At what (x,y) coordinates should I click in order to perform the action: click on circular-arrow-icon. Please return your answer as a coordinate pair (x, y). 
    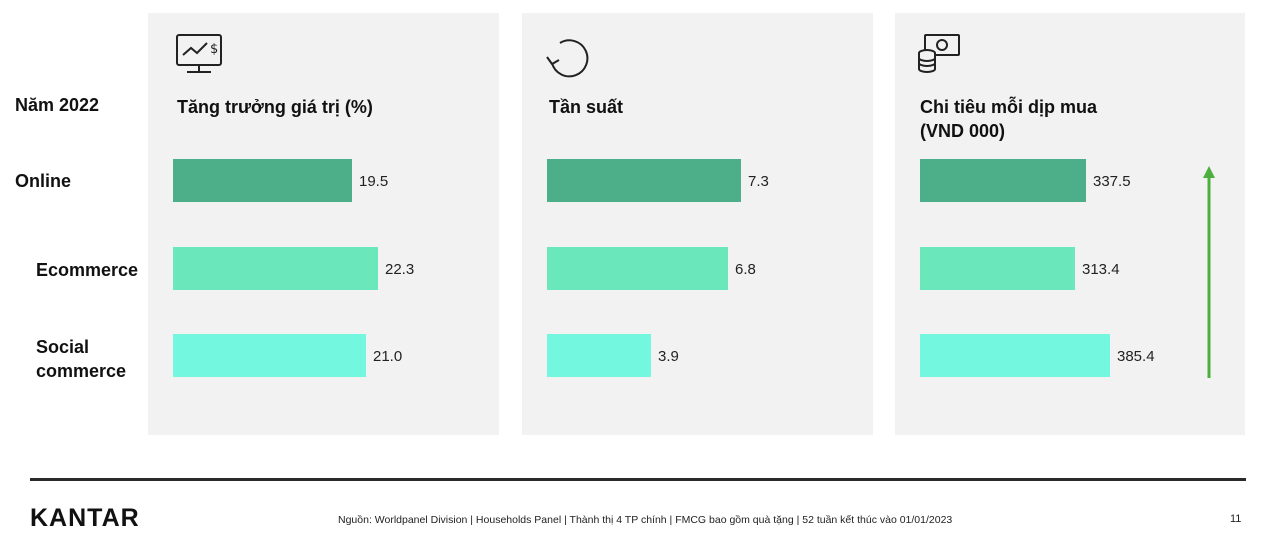
    Looking at the image, I should click on (567, 58).